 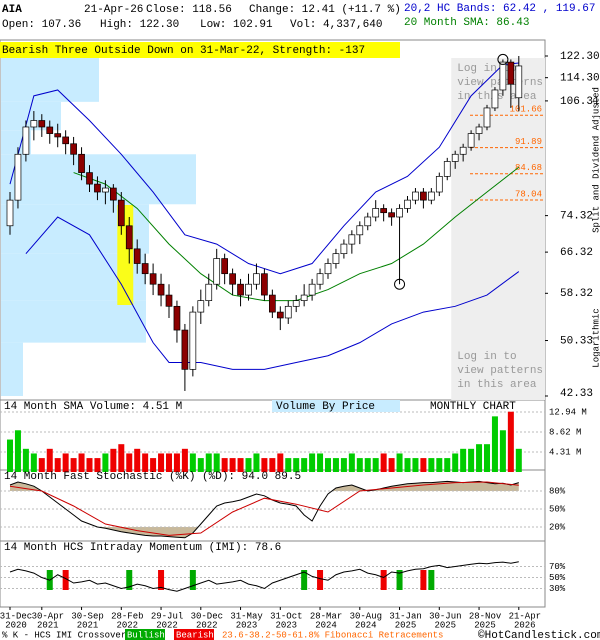 I want to click on x-tick-label: 31-Oct, so click(x=286, y=616).